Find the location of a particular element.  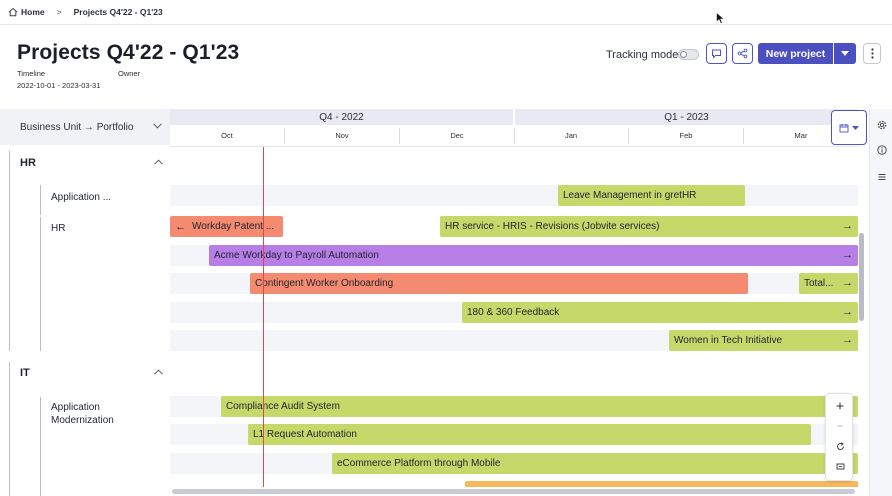

zoom-out-button is located at coordinates (840, 426).